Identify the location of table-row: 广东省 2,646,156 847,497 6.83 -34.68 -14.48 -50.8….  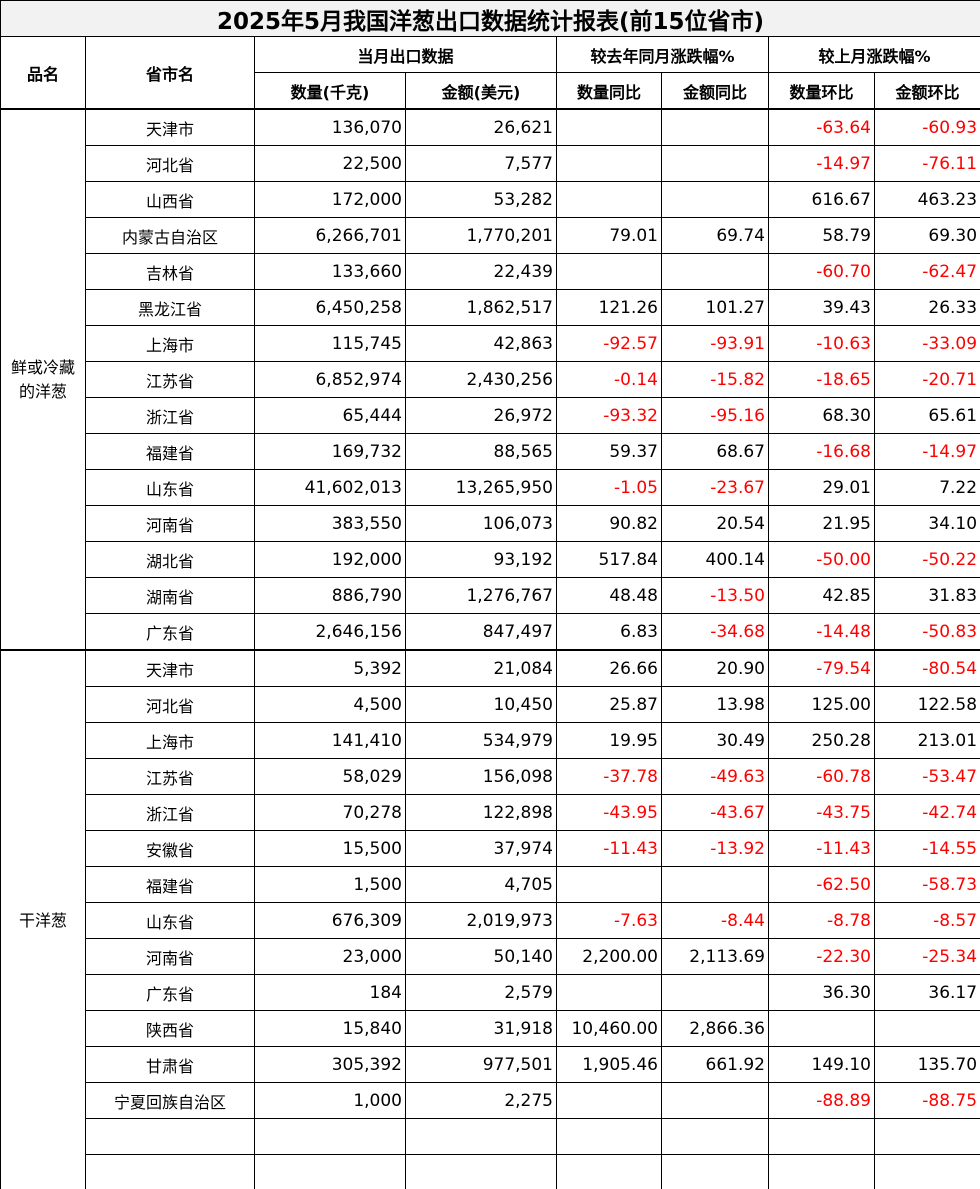
(490, 632).